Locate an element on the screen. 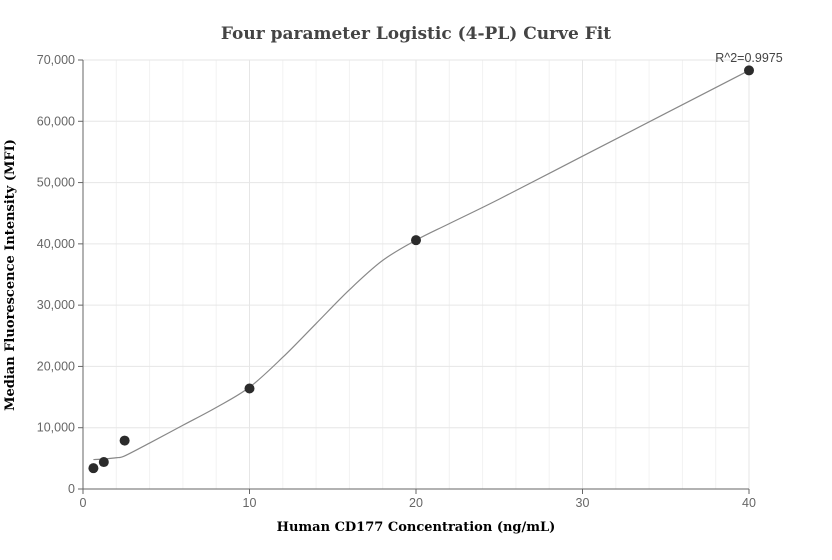 The height and width of the screenshot is (560, 832). y-tick-label: 0 is located at coordinates (71, 489).